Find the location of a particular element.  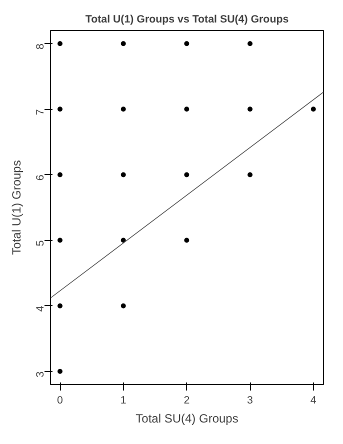

chart-title: Total U(1) Groups vs Total SU(4) Groups is located at coordinates (187, 20).